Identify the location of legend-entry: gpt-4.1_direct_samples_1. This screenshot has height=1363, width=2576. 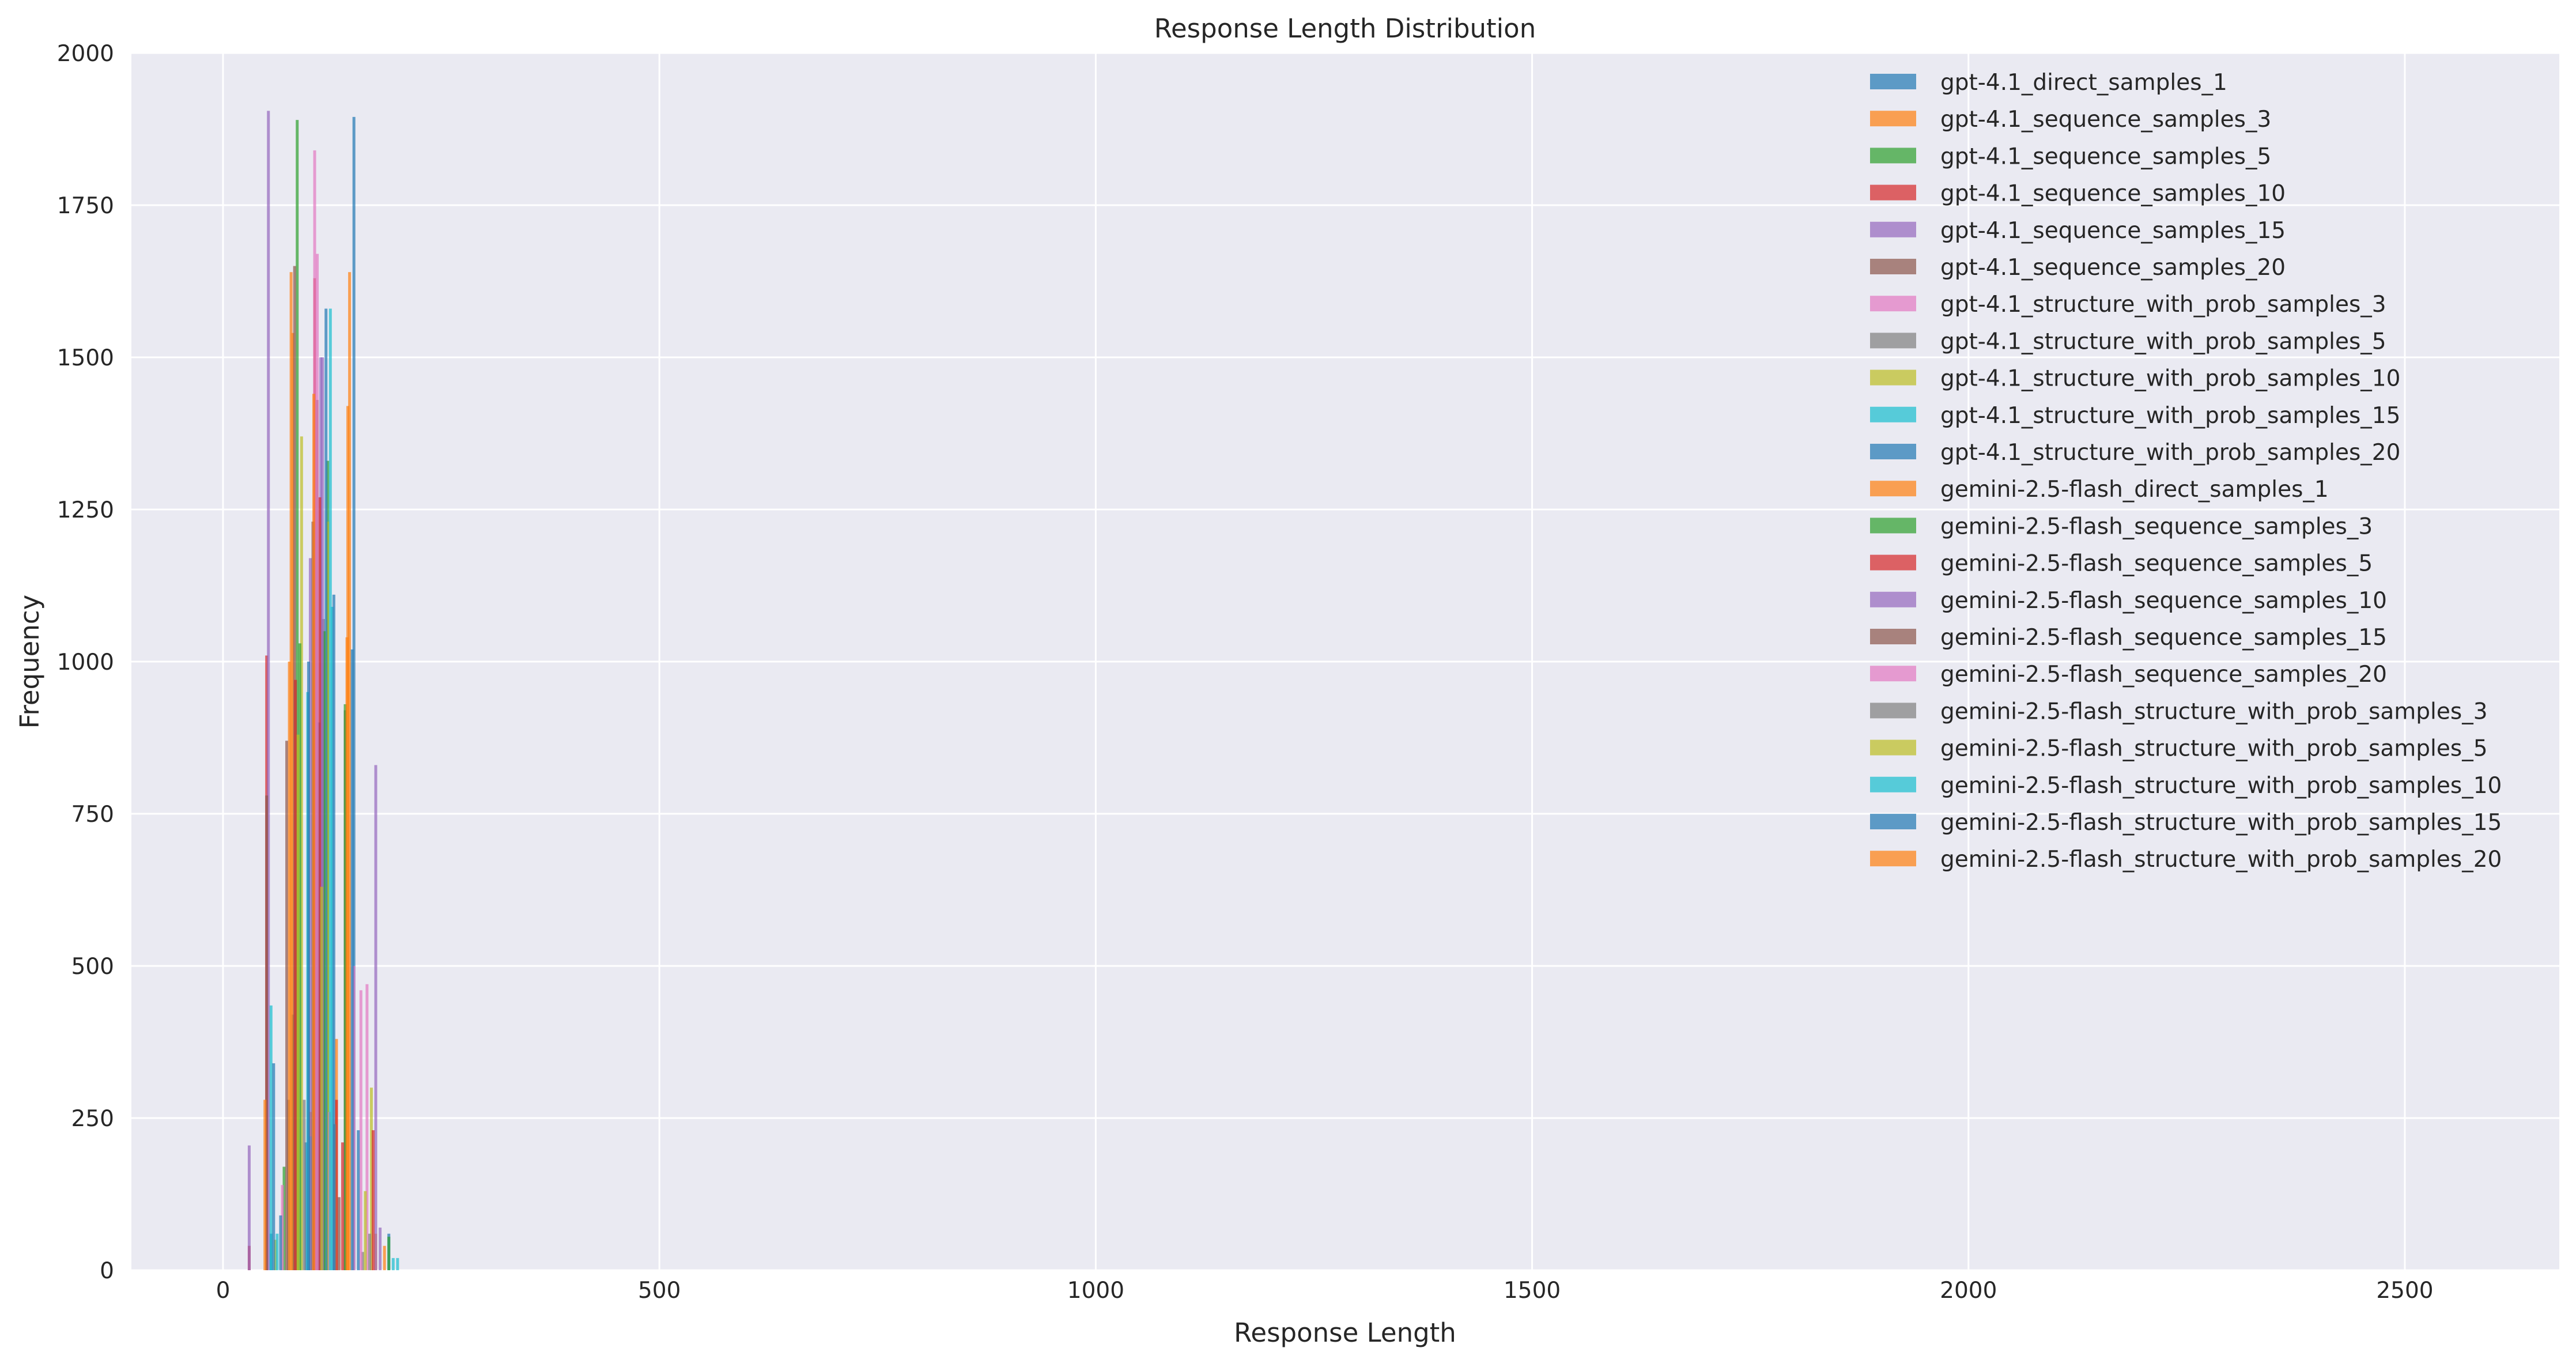
(2083, 83).